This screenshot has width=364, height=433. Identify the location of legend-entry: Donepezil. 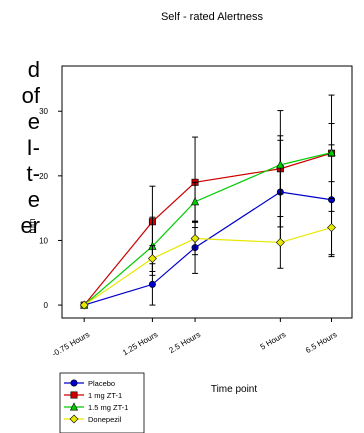
(105, 419).